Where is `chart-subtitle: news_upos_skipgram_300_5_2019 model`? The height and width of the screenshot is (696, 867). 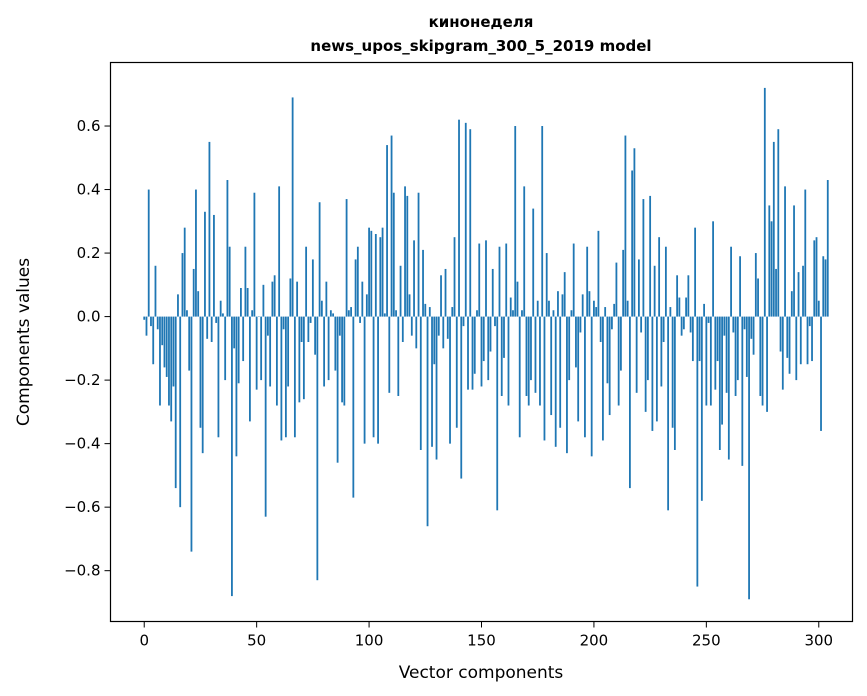 chart-subtitle: news_upos_skipgram_300_5_2019 model is located at coordinates (480, 46).